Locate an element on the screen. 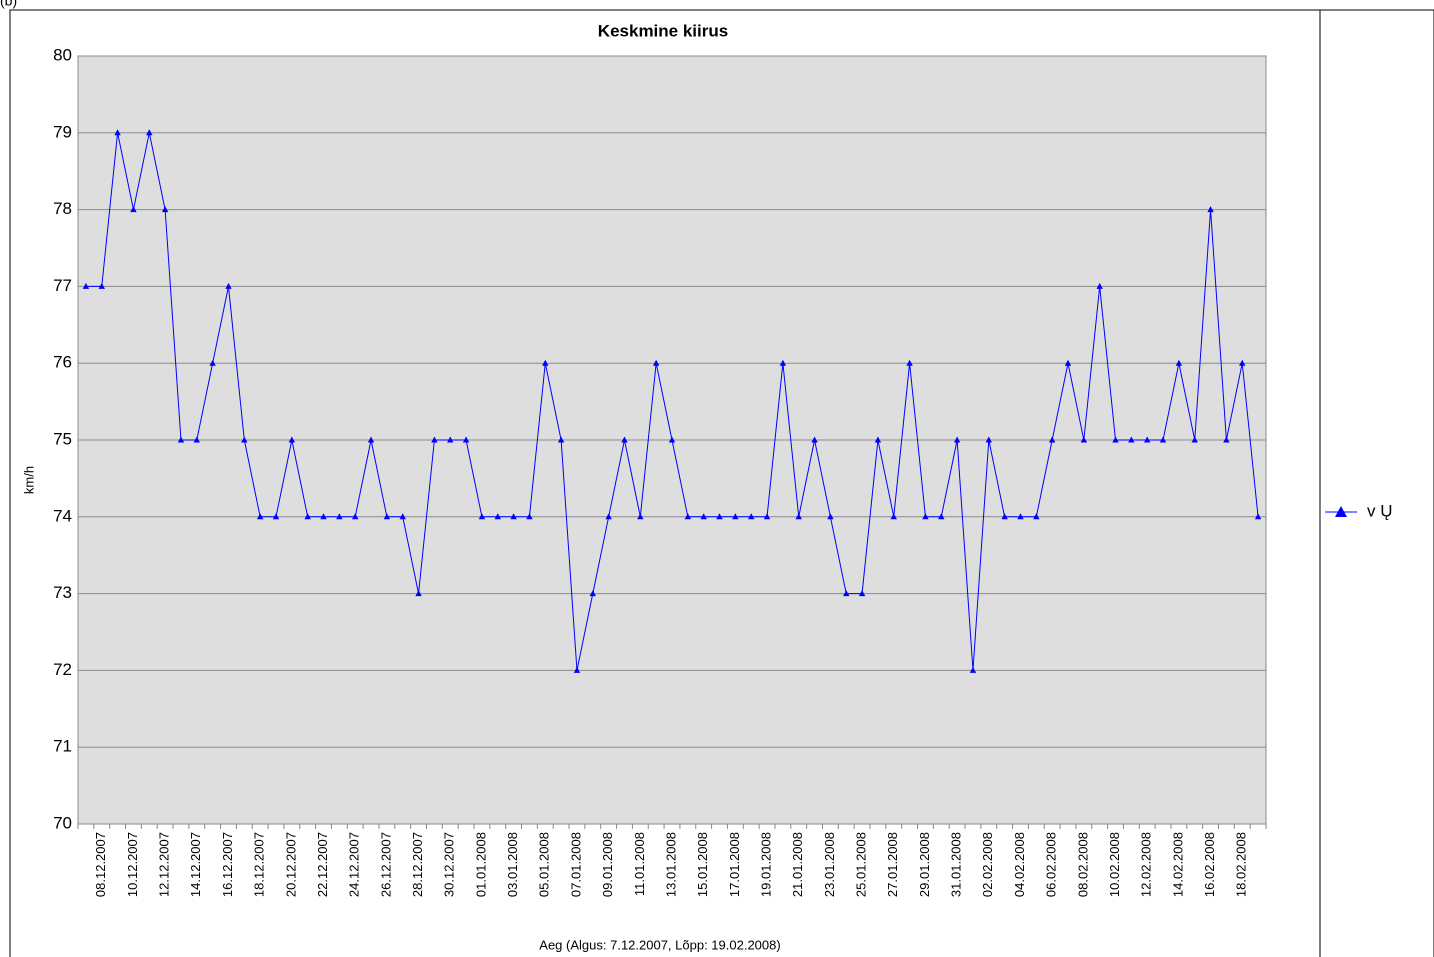  x-tick-label: 21.01.2008 is located at coordinates (797, 864).